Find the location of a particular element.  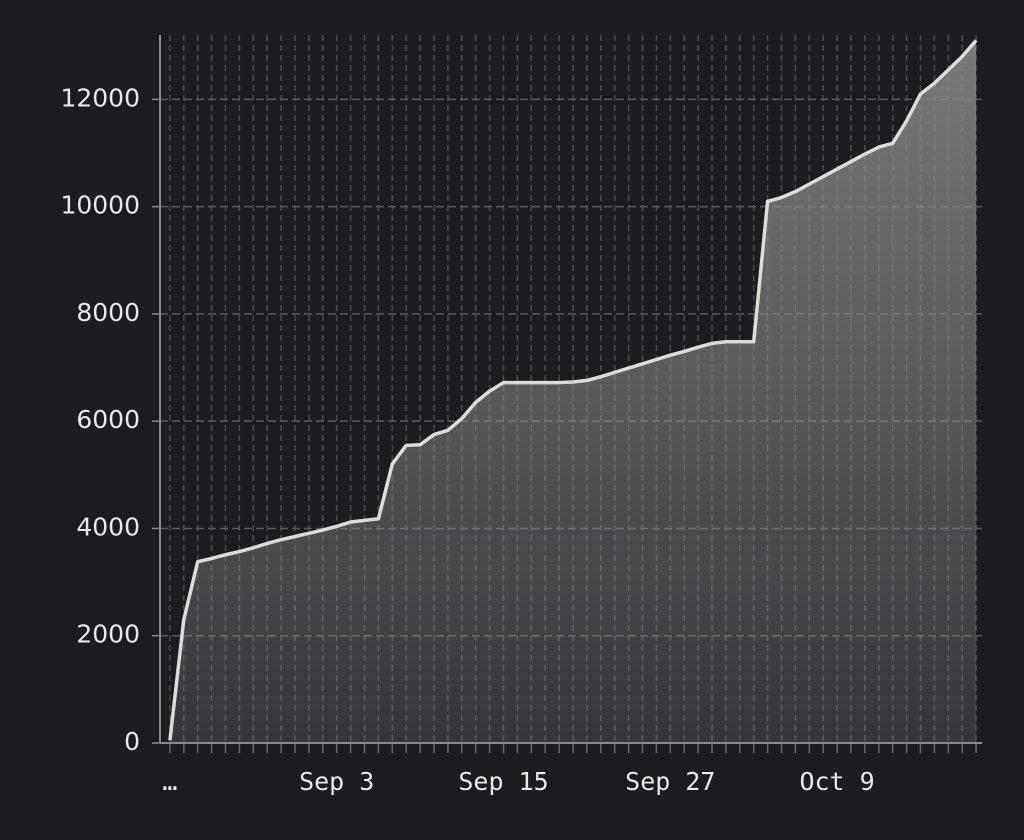

y-tick-label: 8000 is located at coordinates (108, 312).